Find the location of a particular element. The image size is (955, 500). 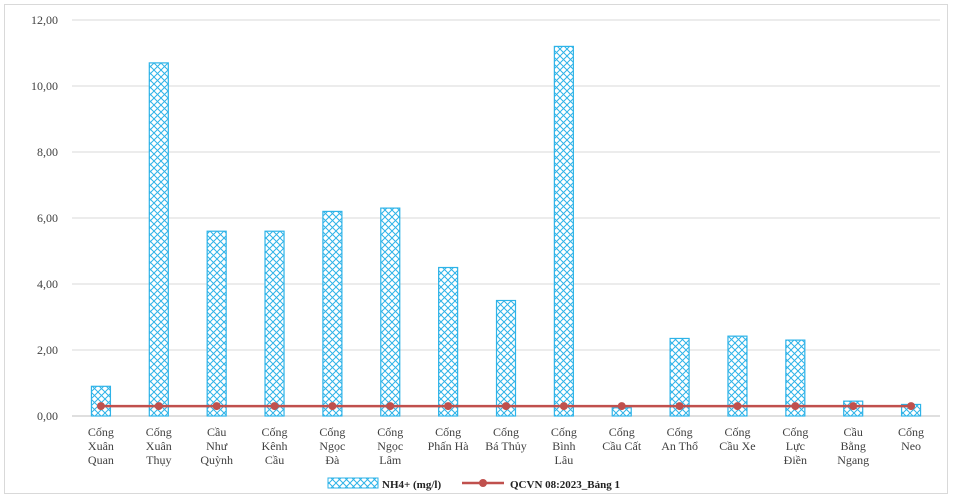

y-tick-label: 4,00 is located at coordinates (47, 284).